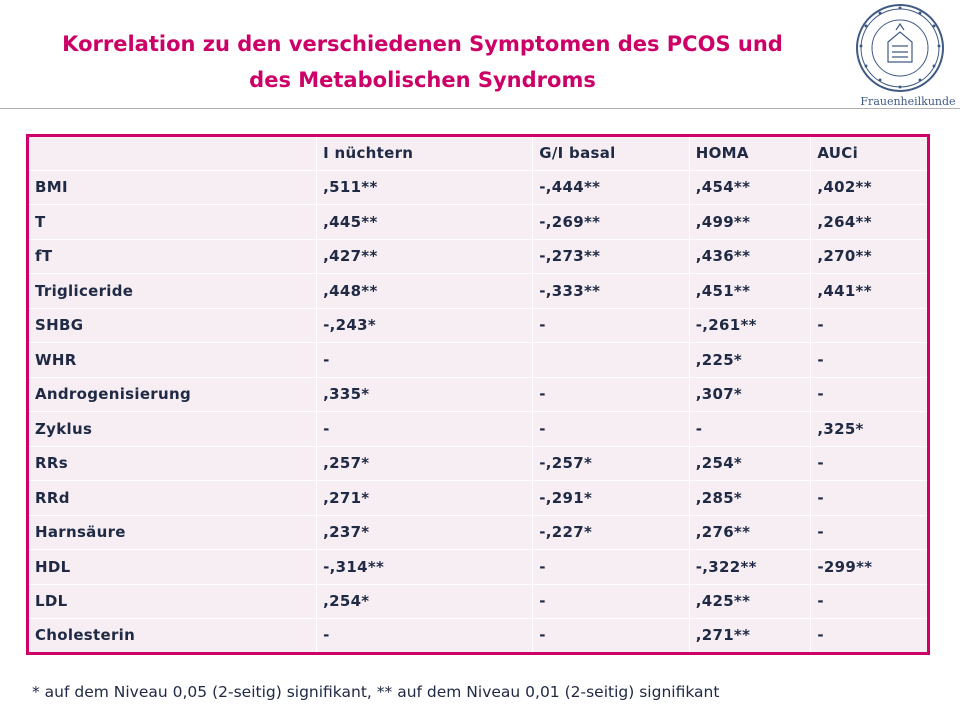  I want to click on table-row: Zyklus - - - ,325*, so click(477, 429).